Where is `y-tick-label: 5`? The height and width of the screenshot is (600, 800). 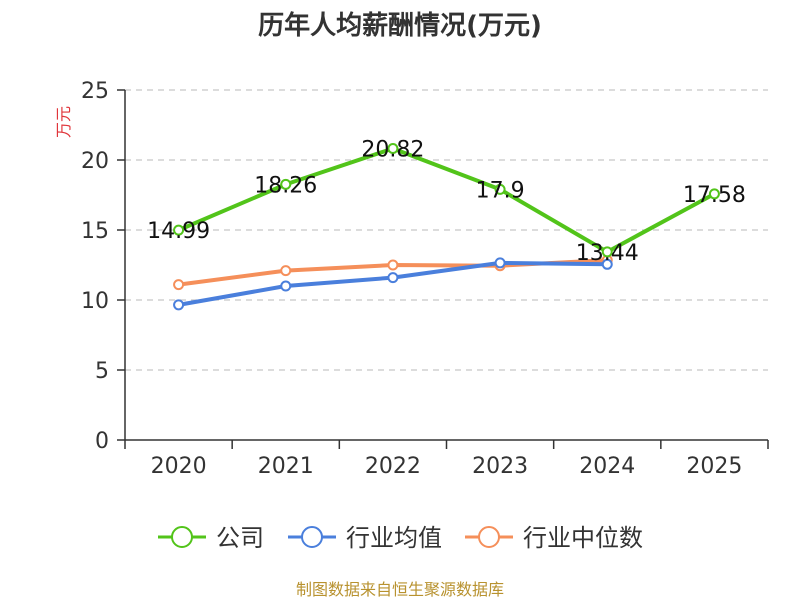
y-tick-label: 5 is located at coordinates (102, 371).